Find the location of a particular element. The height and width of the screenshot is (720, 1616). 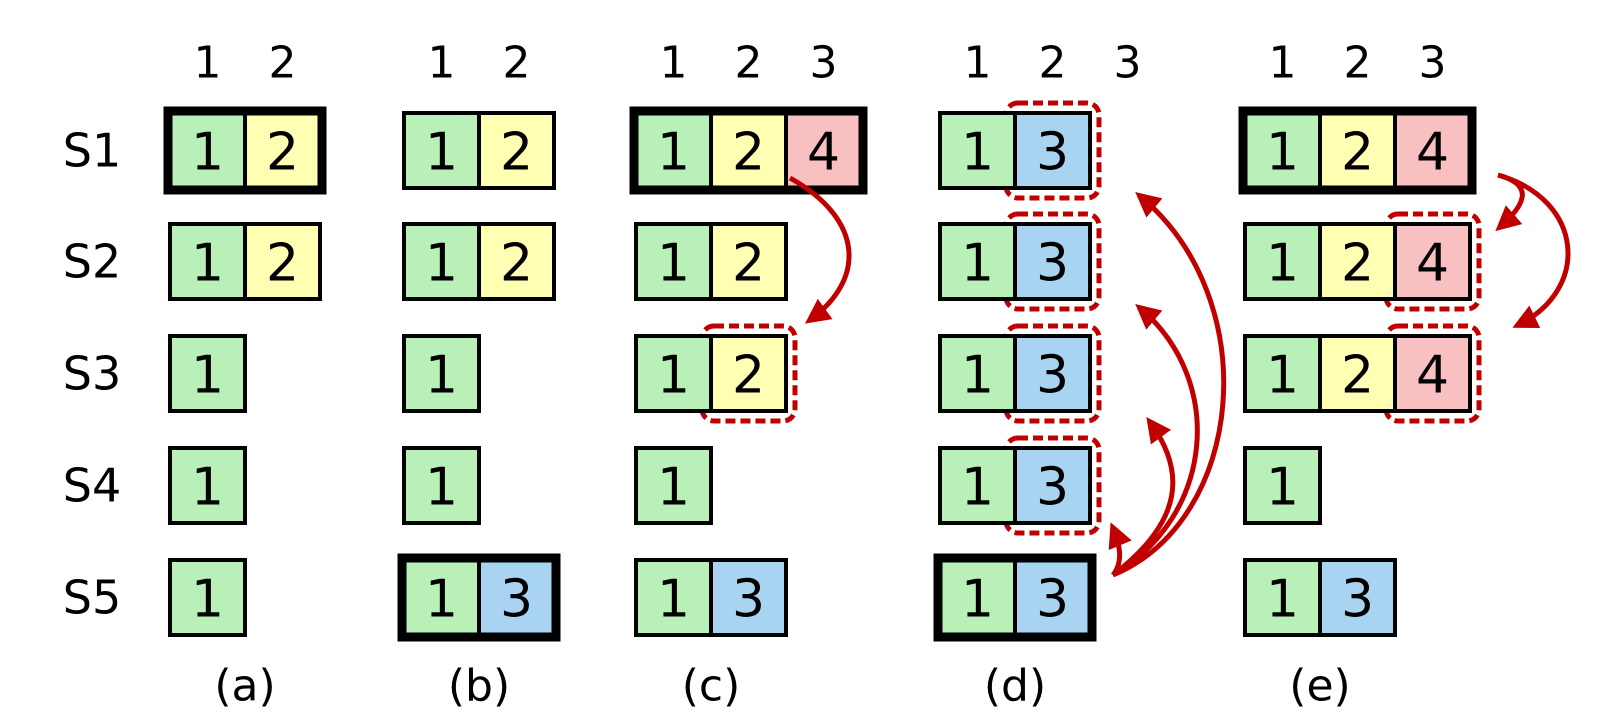

panel-5: 1 2 31 2 41 2 41 2 411 3(e) is located at coordinates (1360, 375).